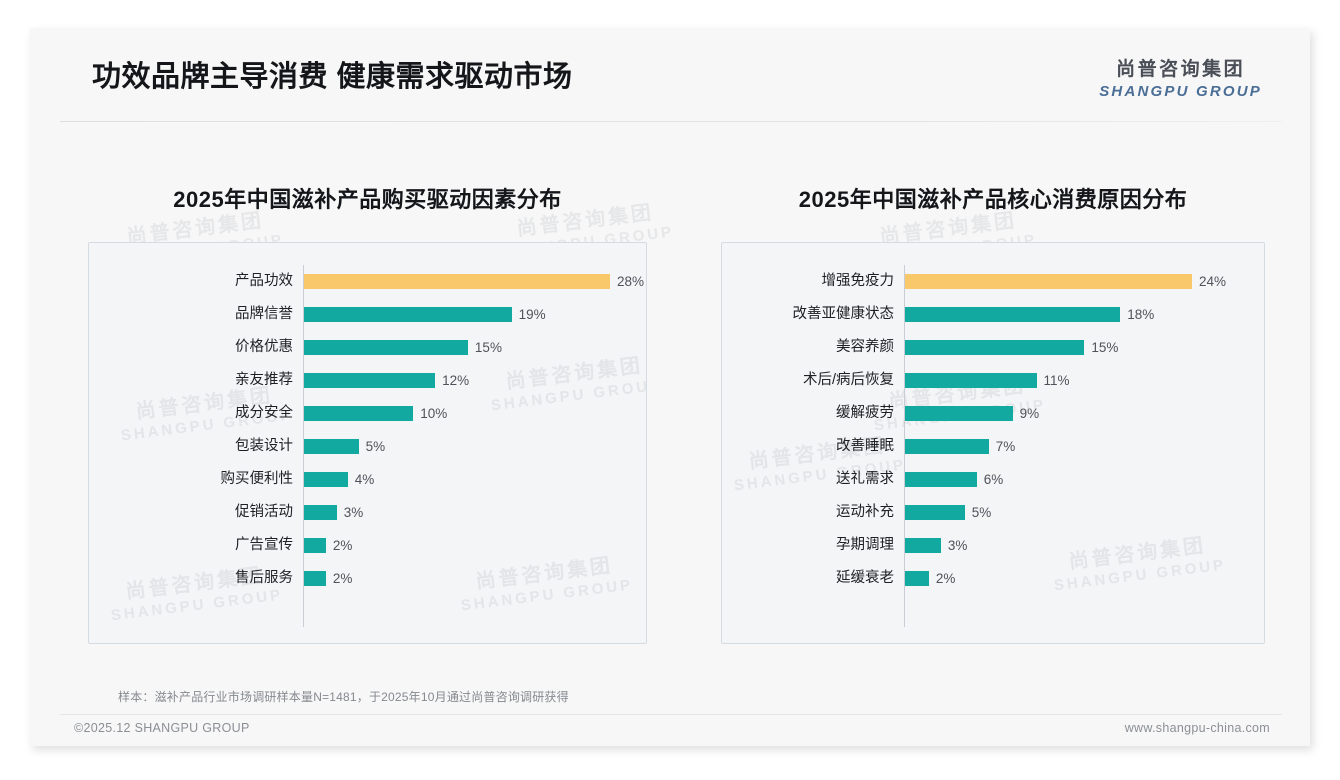  I want to click on bar-container: 24%, so click(1082, 281).